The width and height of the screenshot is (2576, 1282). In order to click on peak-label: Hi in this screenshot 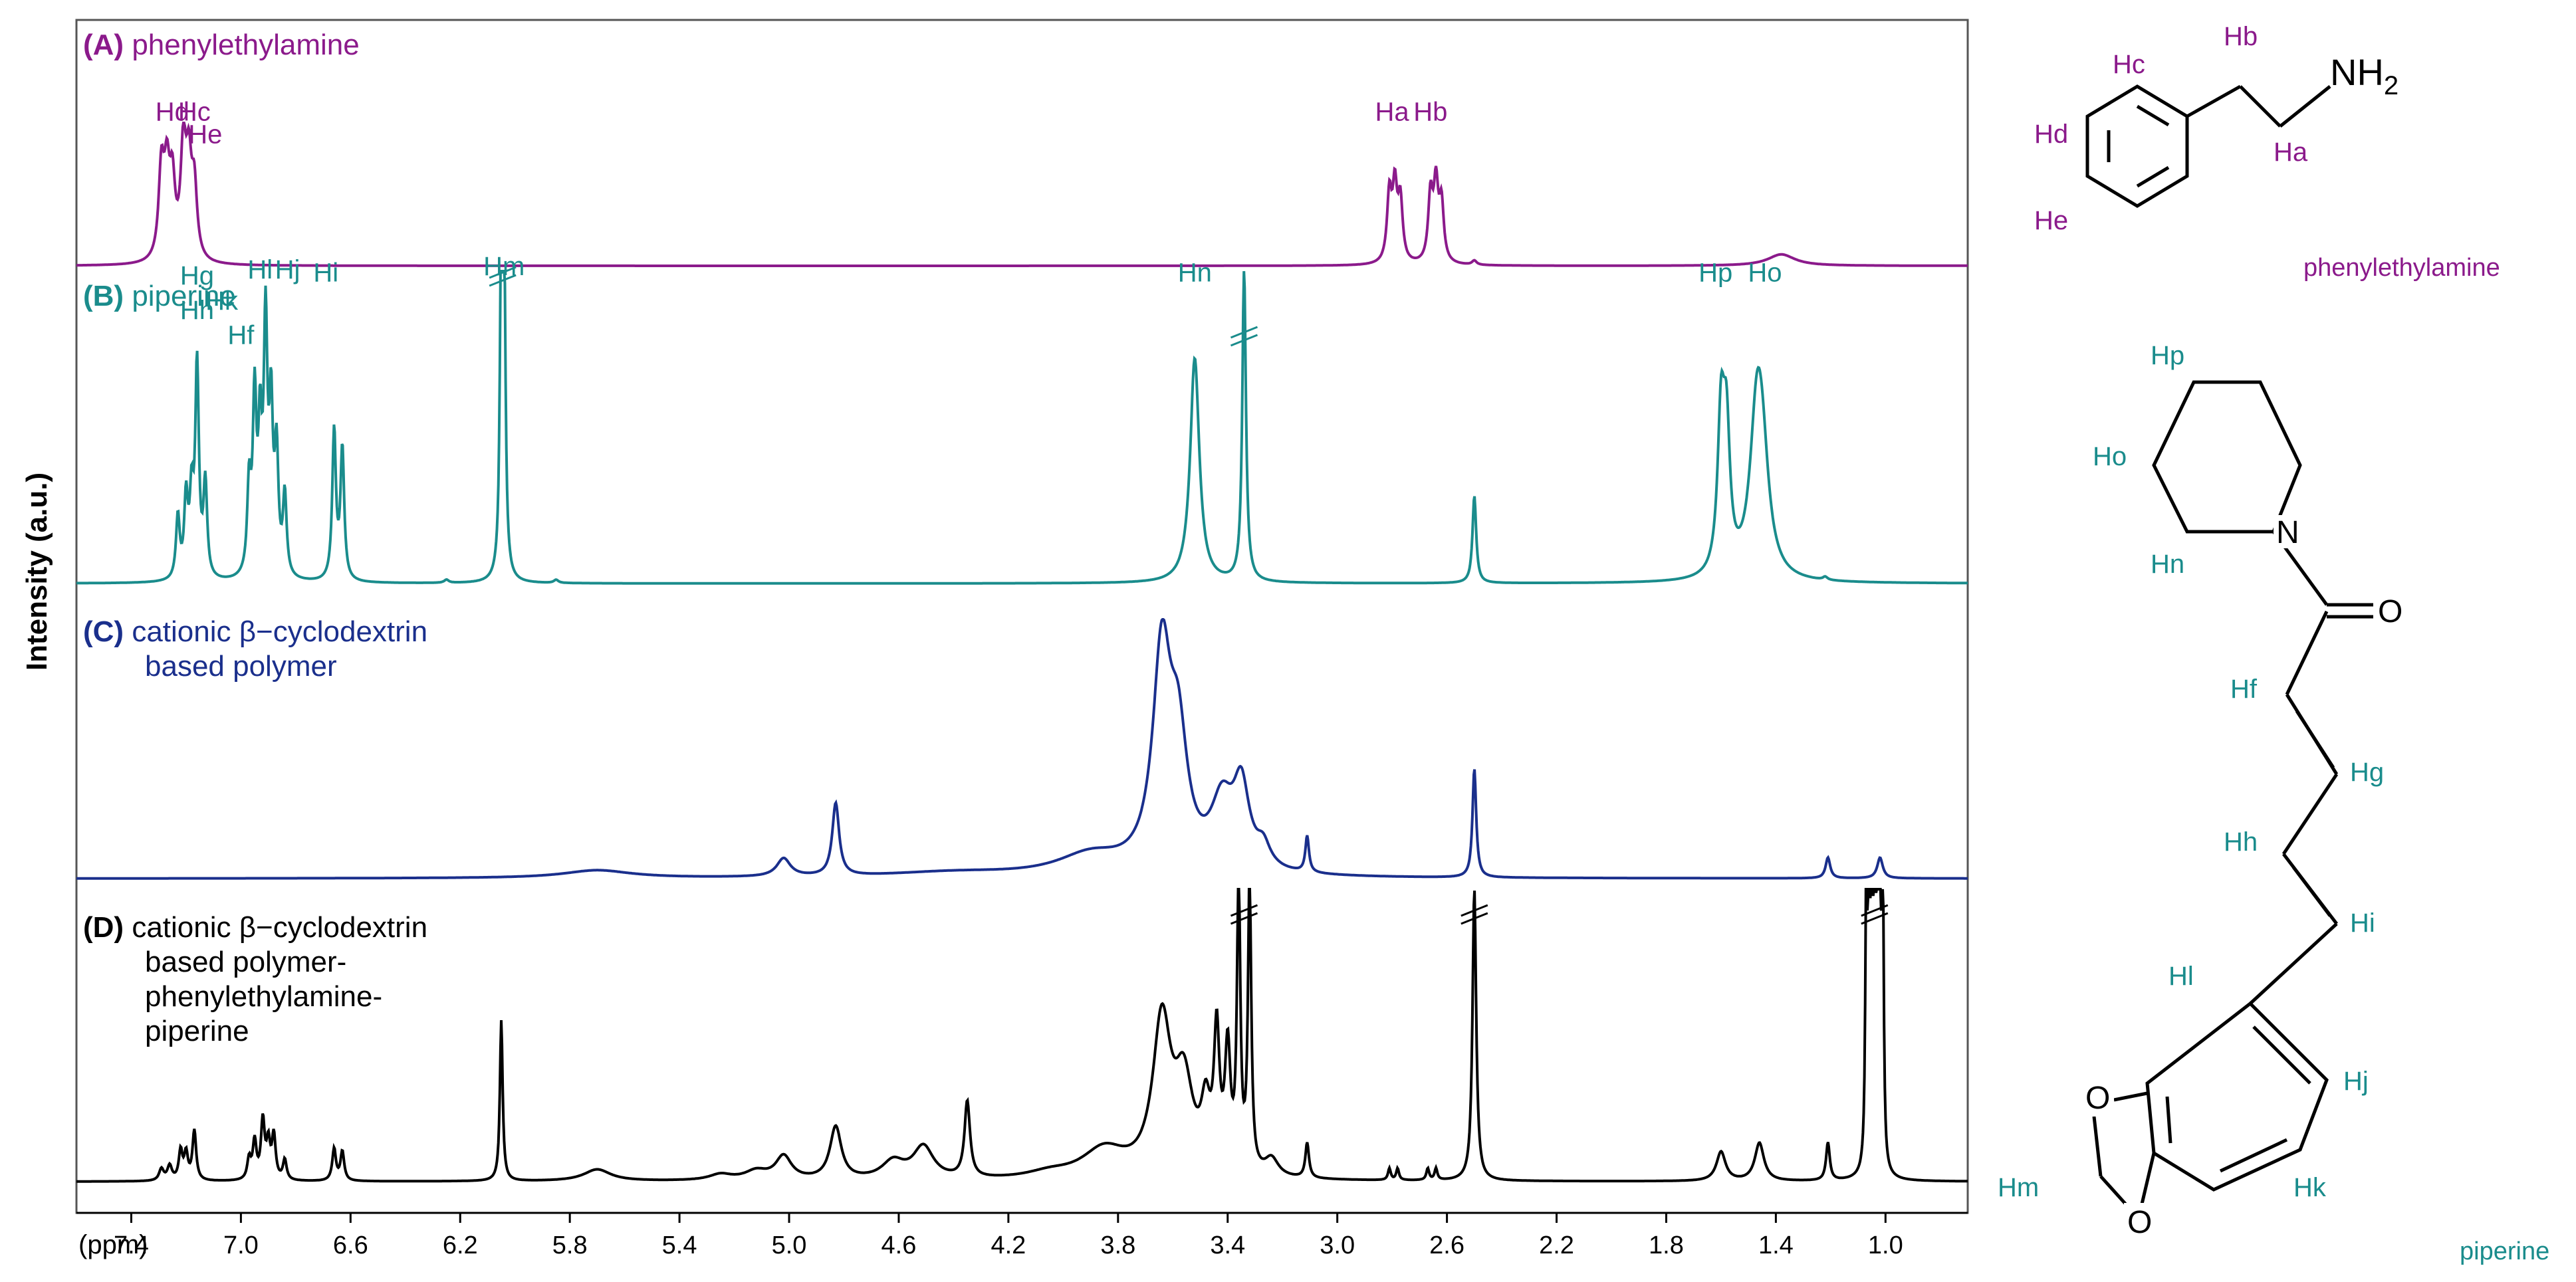, I will do `click(325, 273)`.